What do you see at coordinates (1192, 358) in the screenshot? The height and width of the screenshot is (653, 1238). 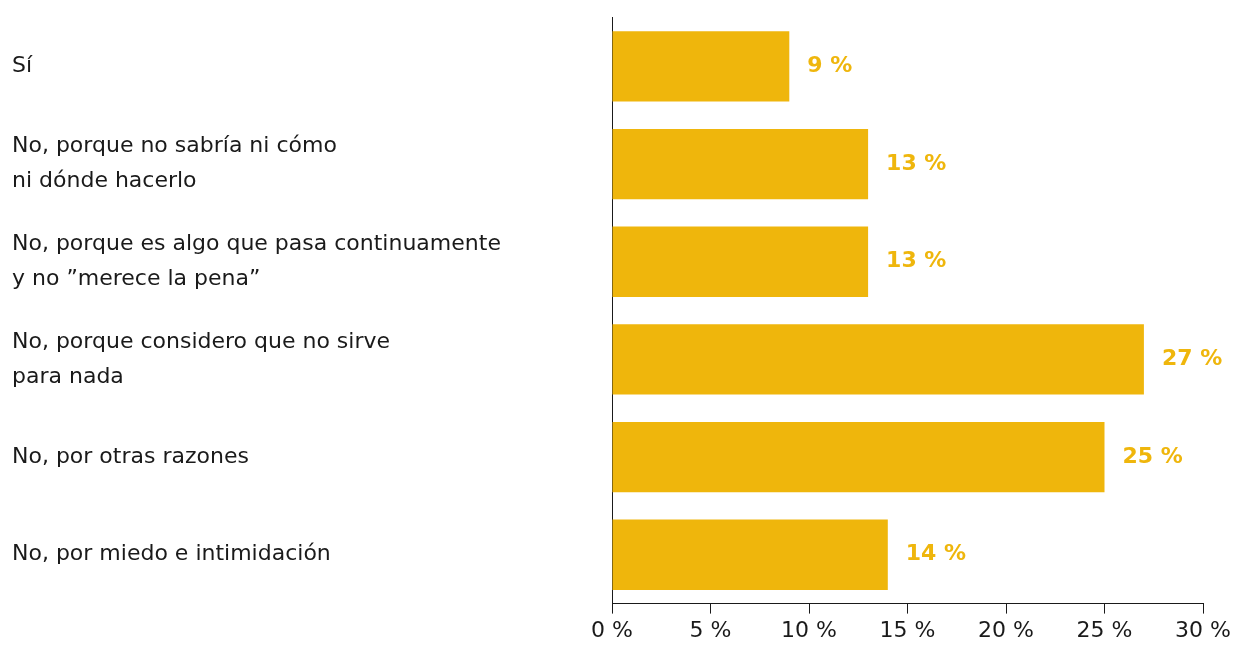 I see `data-label: 27 %` at bounding box center [1192, 358].